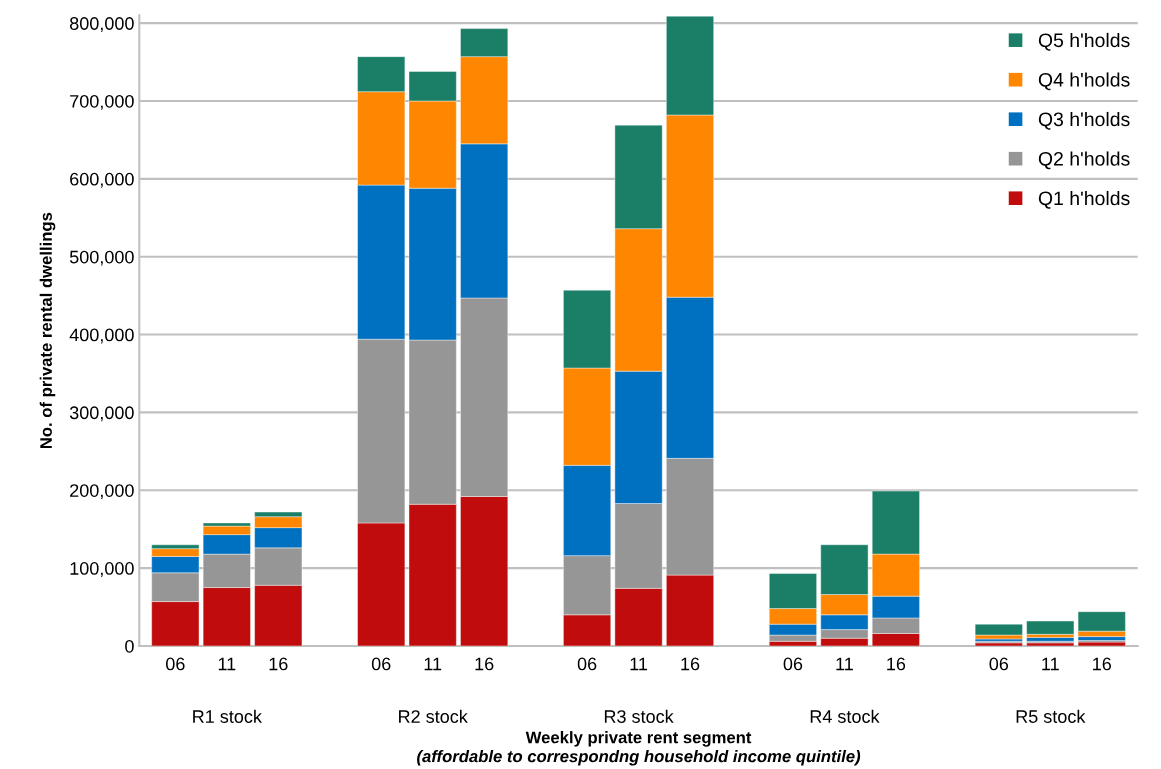  Describe the element at coordinates (101, 414) in the screenshot. I see `y-tick-label: 300,000` at that location.